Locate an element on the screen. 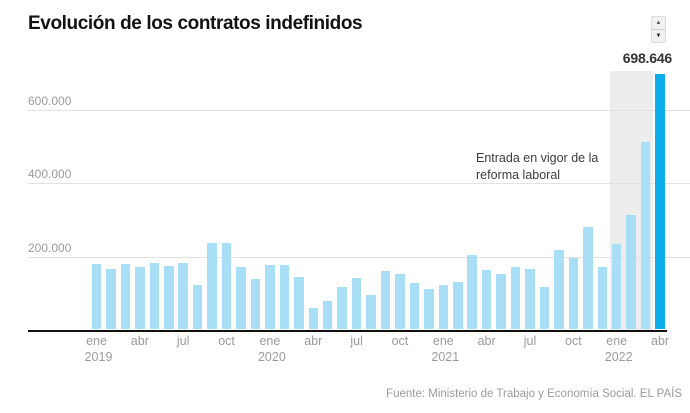 The image size is (690, 413). x-axis-year-label: 2022 is located at coordinates (618, 357).